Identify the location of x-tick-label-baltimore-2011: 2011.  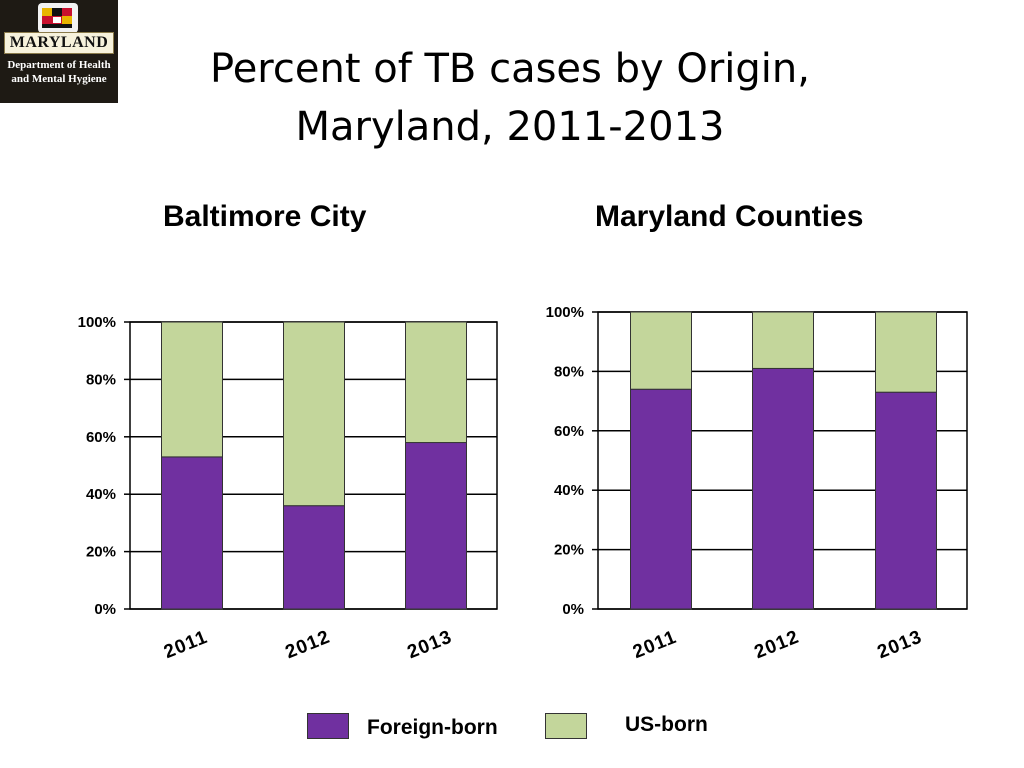
(186, 645).